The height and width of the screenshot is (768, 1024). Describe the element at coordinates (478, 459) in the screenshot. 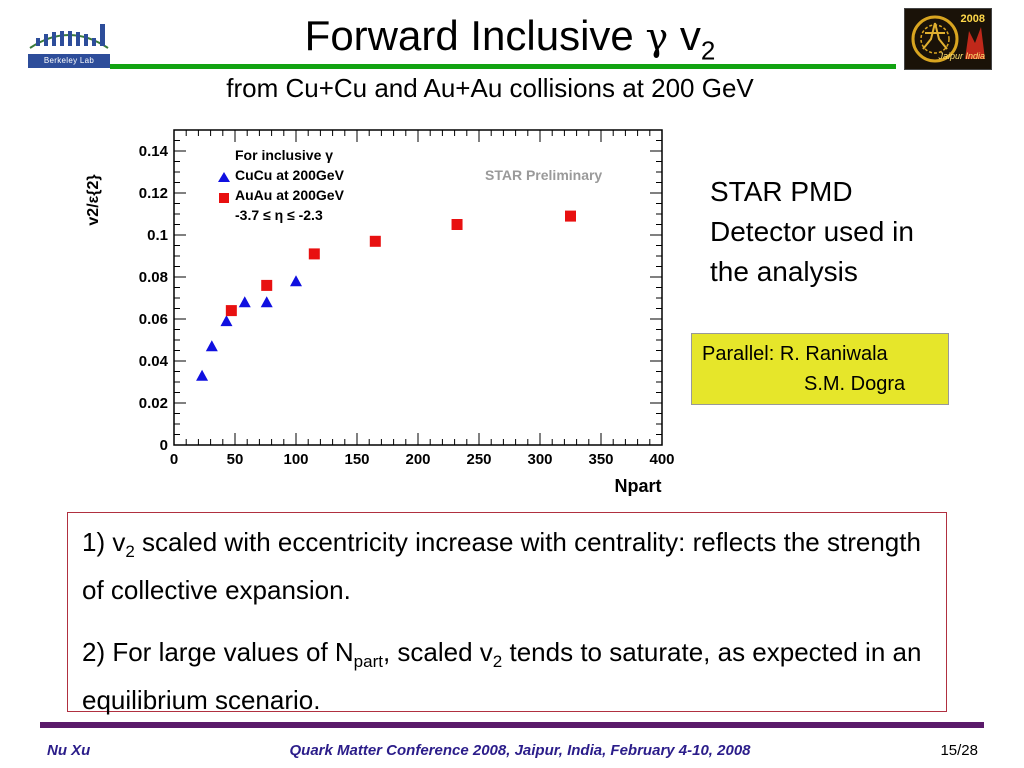

I see `x-tick-label: 250` at that location.